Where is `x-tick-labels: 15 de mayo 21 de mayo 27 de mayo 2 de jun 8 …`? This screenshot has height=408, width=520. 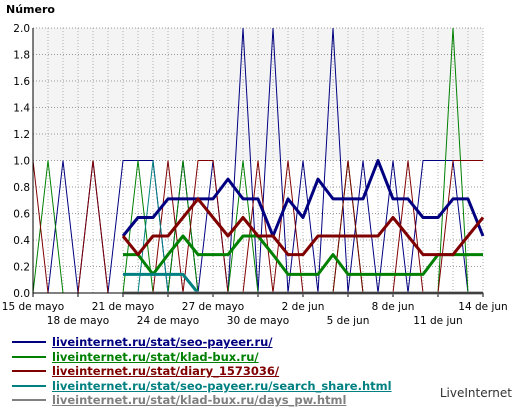
x-tick-labels: 15 de mayo 21 de mayo 27 de mayo 2 de jun 8 … is located at coordinates (255, 310).